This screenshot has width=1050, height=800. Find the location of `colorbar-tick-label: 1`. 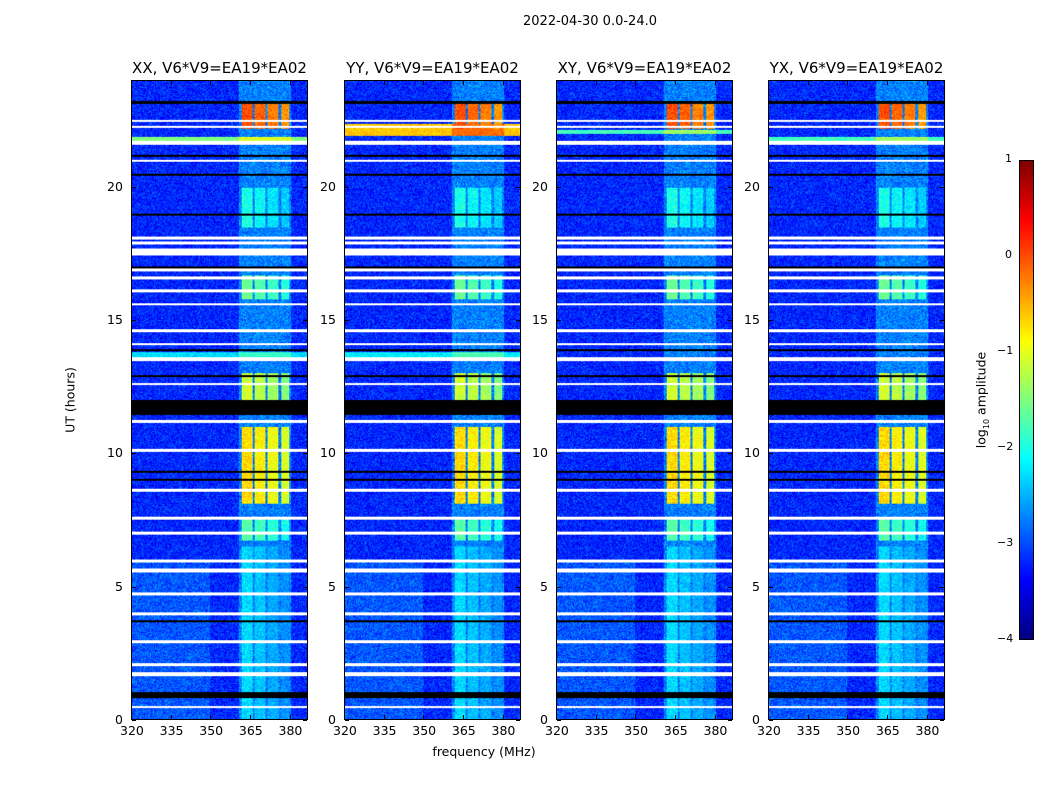

colorbar-tick-label: 1 is located at coordinates (1008, 158).